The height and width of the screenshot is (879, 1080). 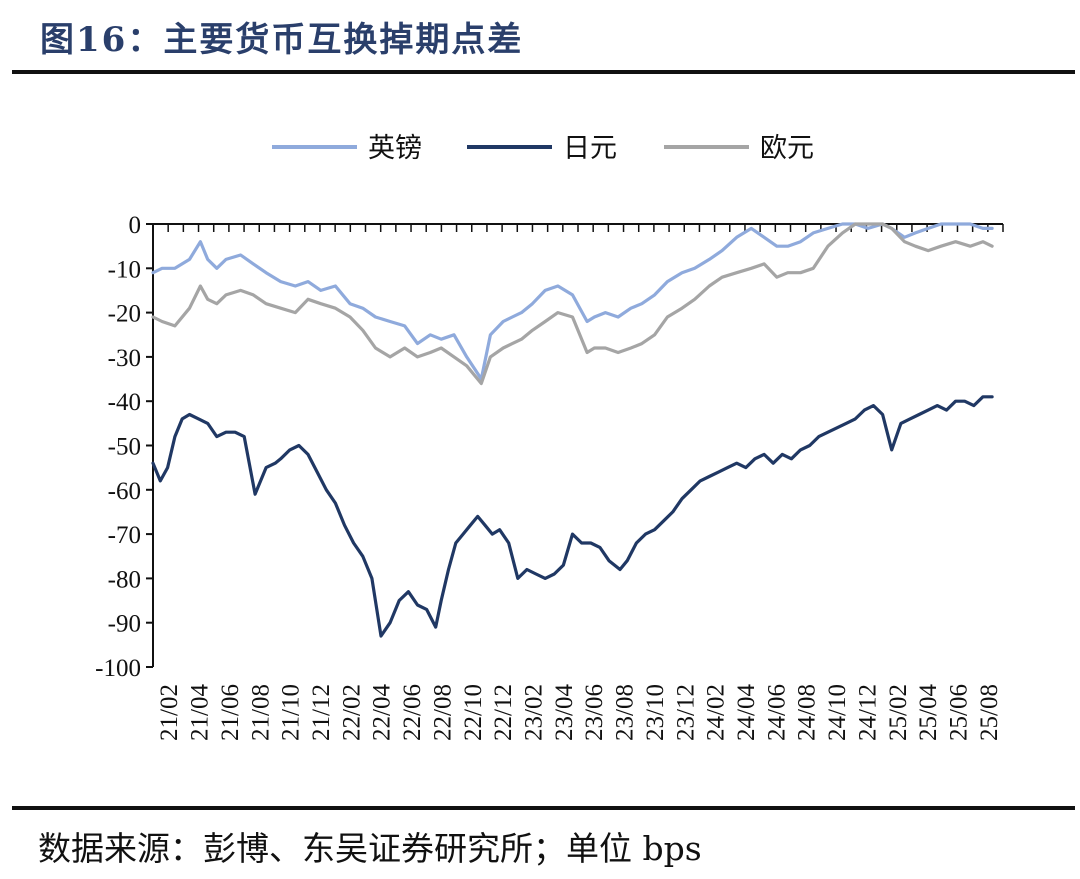 What do you see at coordinates (958, 712) in the screenshot?
I see `x-tick-label: 25/06` at bounding box center [958, 712].